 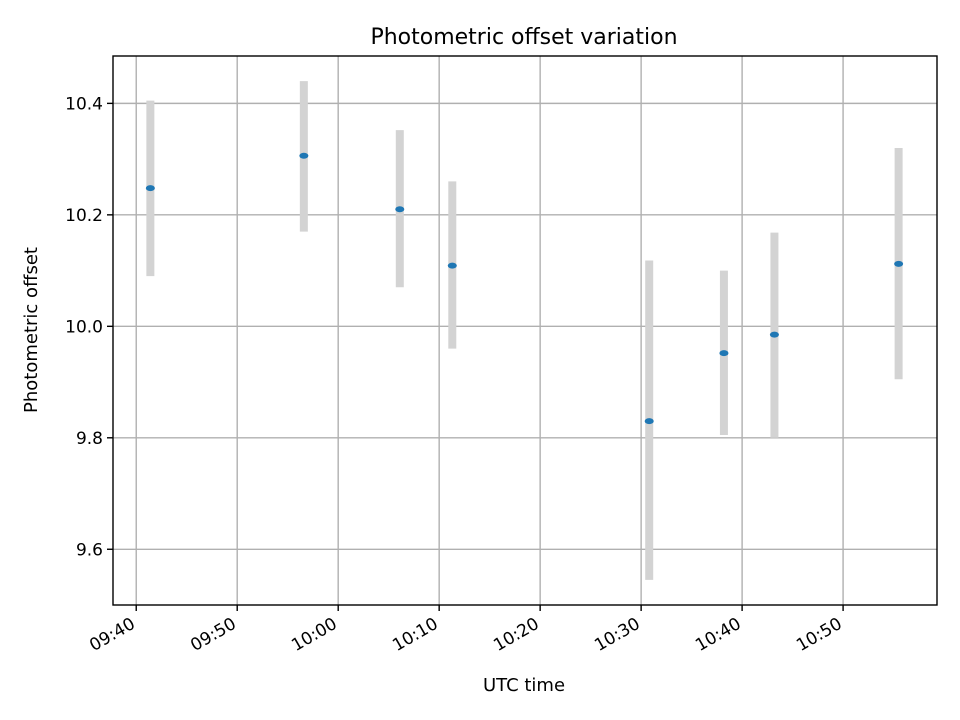 What do you see at coordinates (524, 685) in the screenshot?
I see `x-axis-label: UTC time` at bounding box center [524, 685].